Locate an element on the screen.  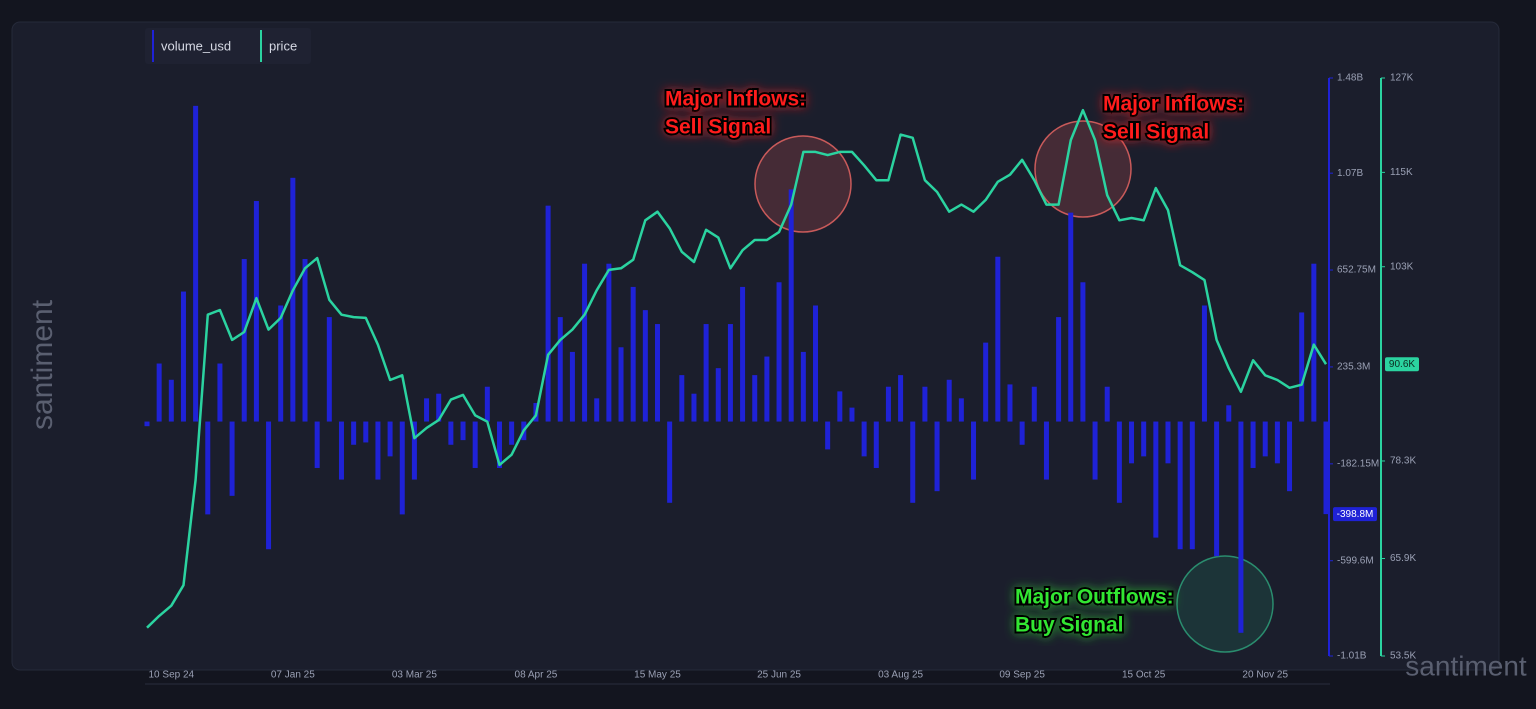
x-tick-label: 15 Oct 25 is located at coordinates (1144, 675).